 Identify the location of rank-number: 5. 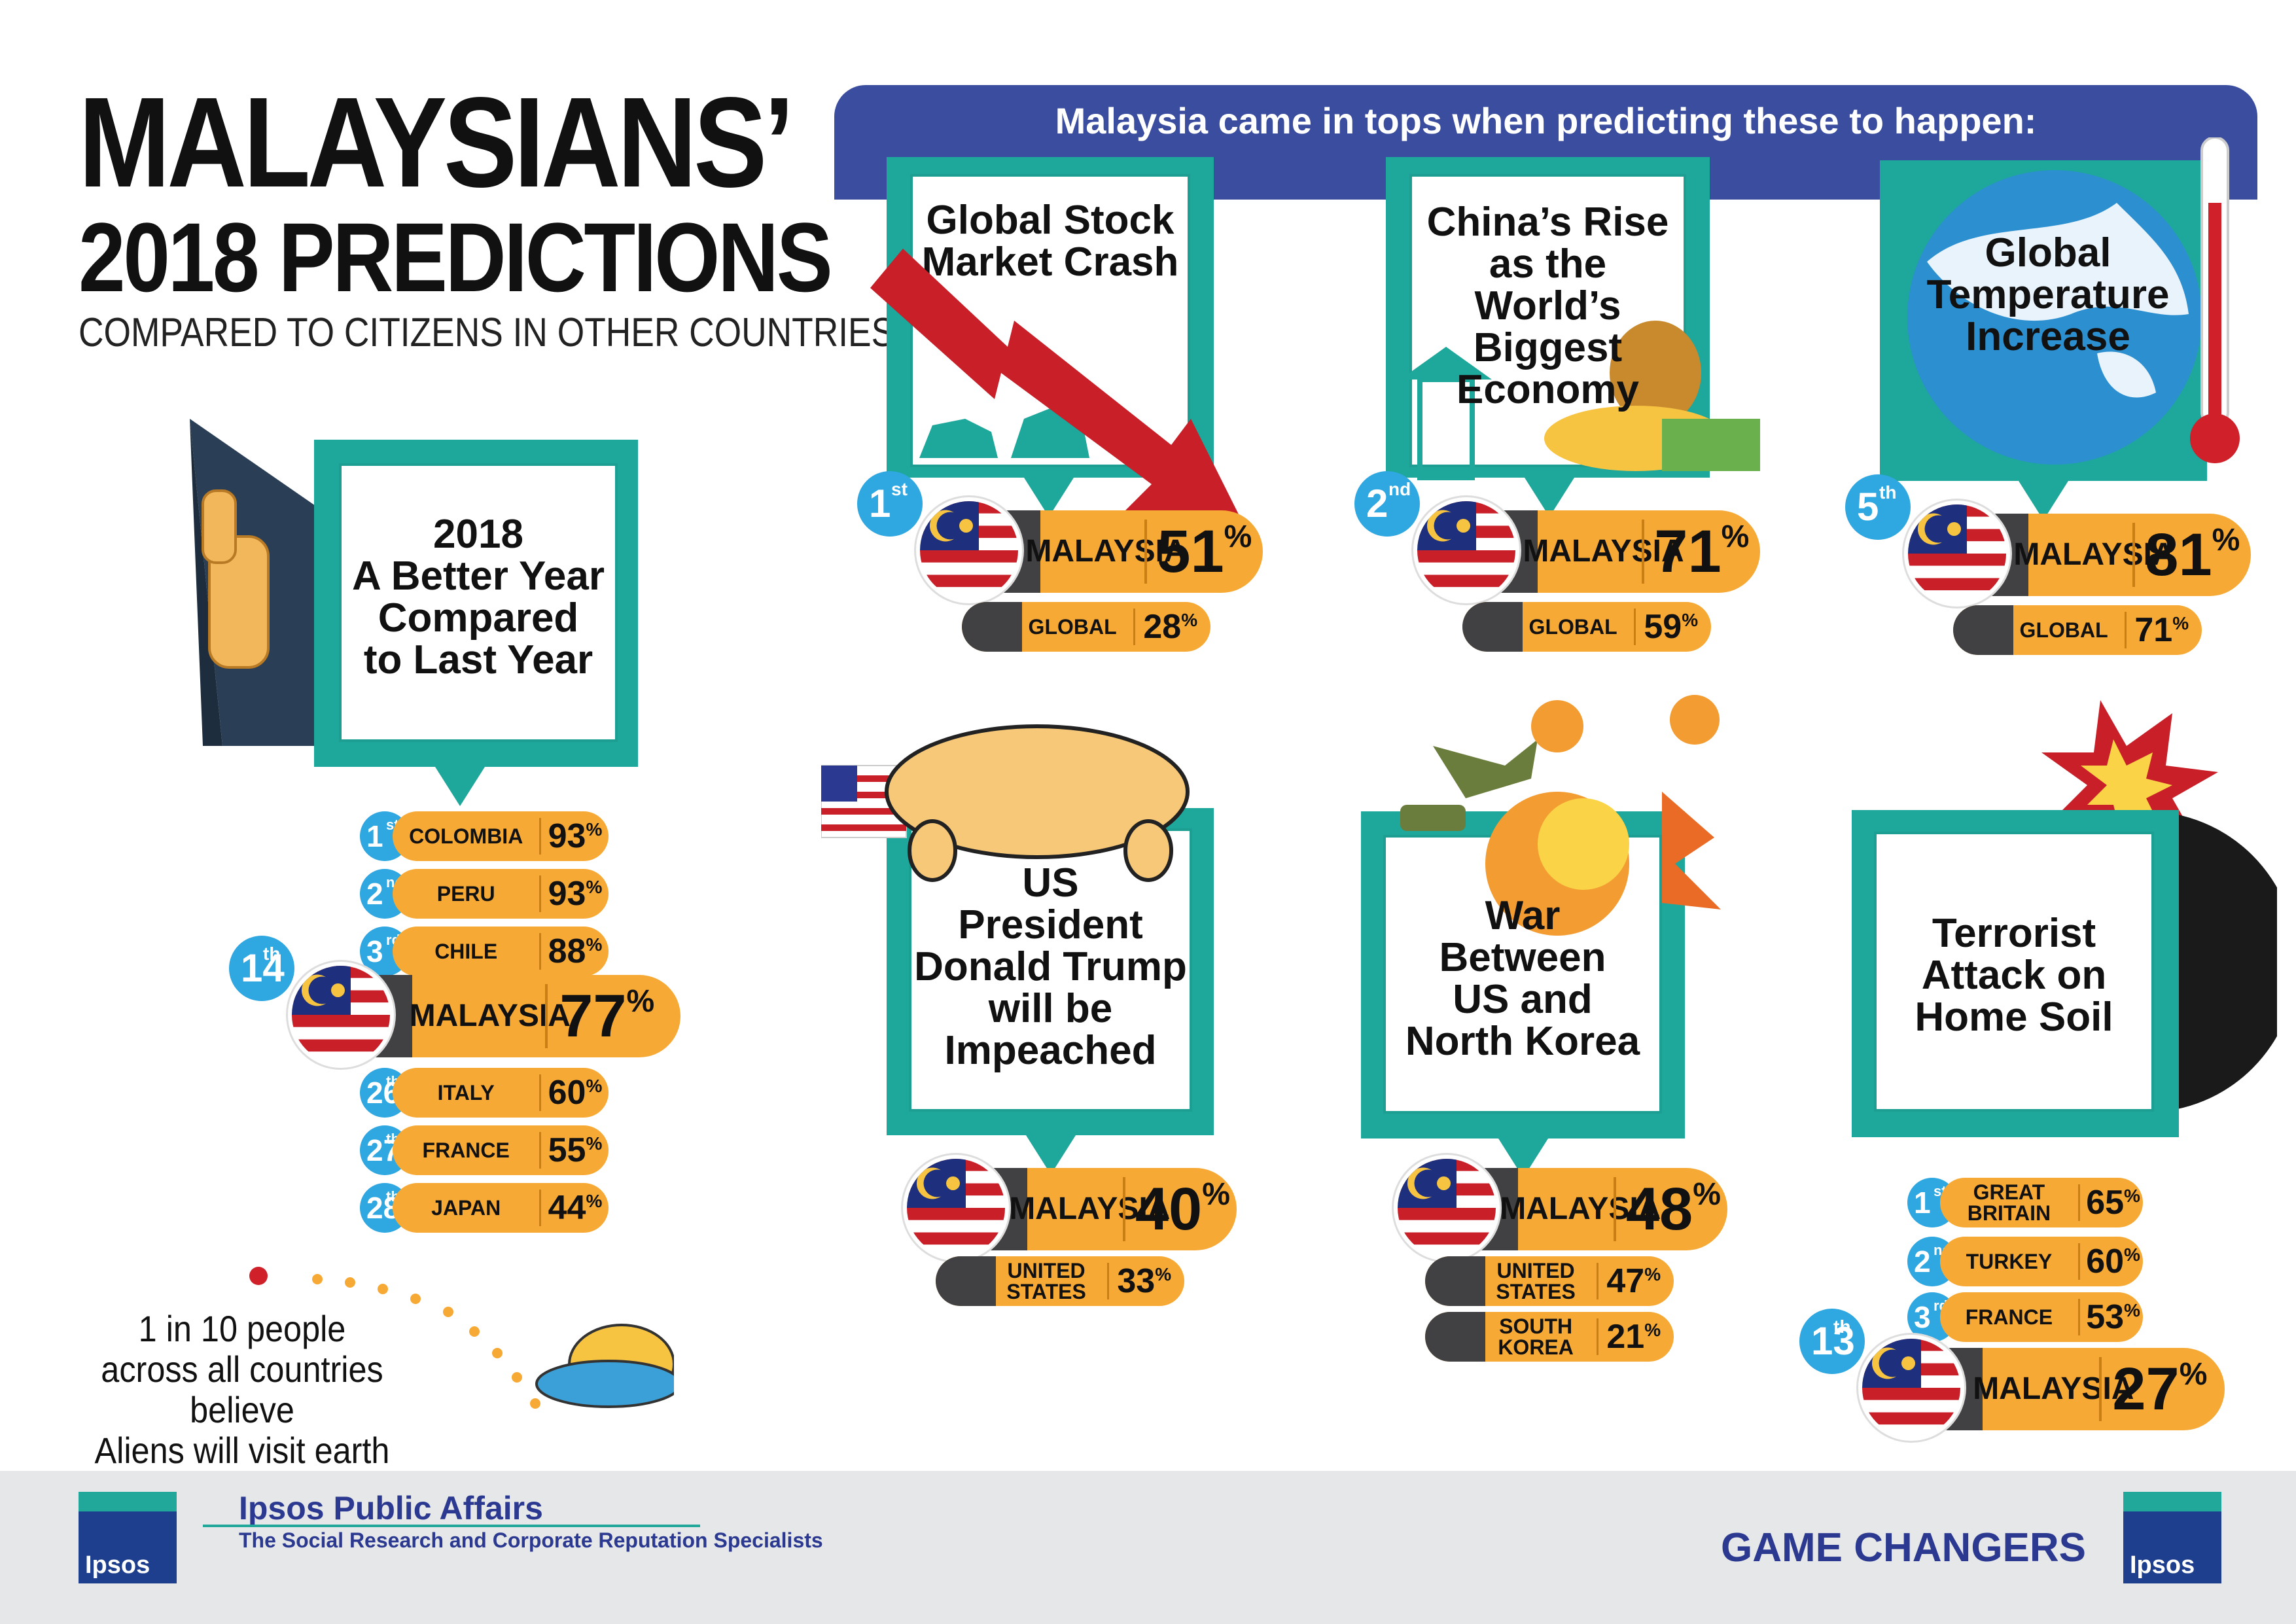
(1868, 507).